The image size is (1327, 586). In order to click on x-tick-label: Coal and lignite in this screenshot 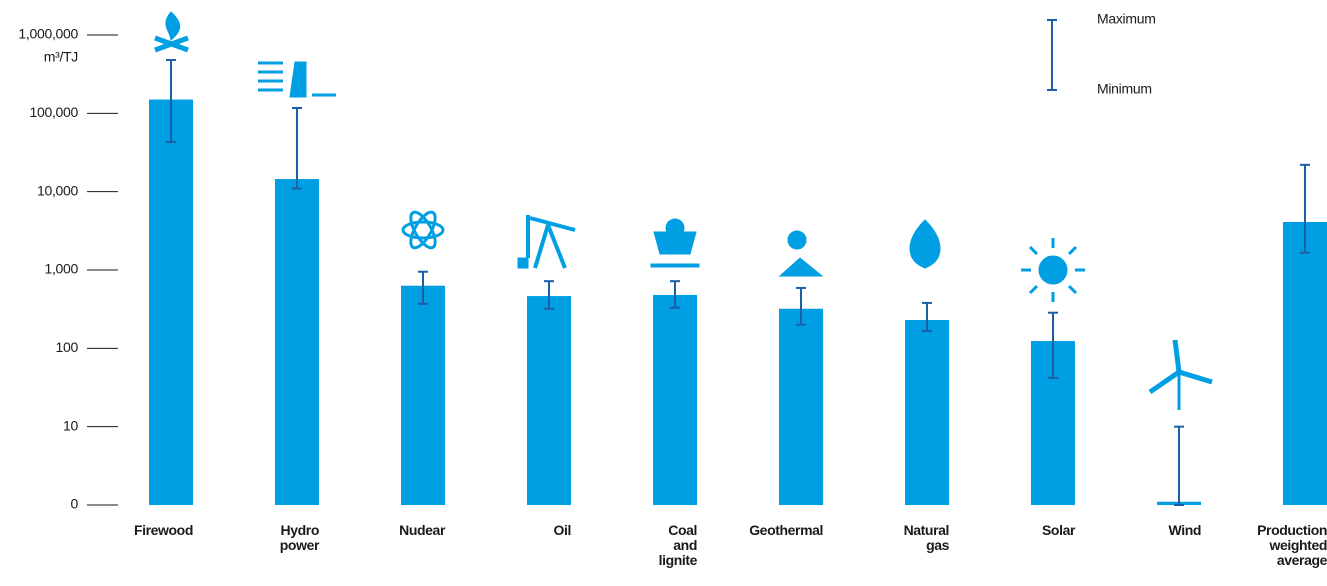, I will do `click(678, 545)`.